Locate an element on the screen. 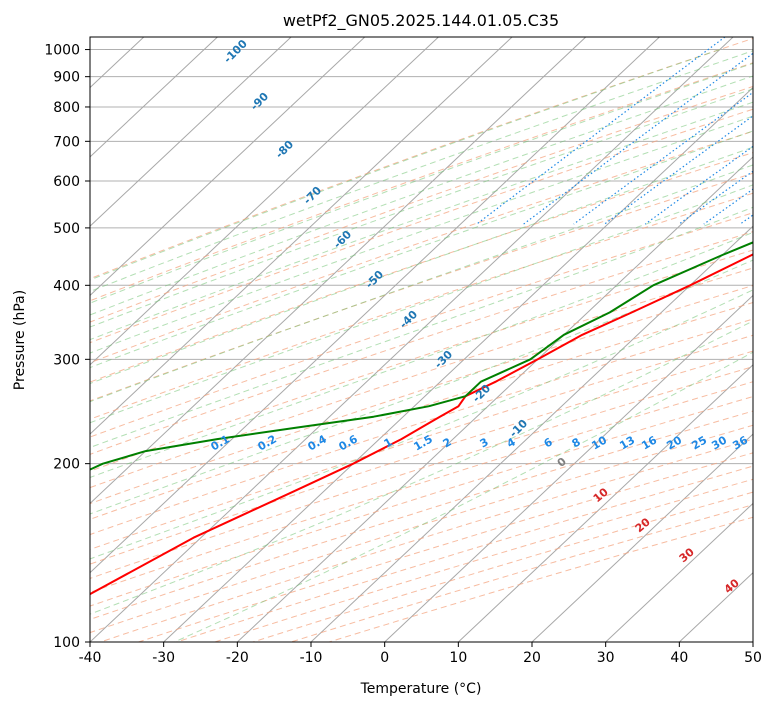  chart-title: wetPf2_GN05.2025.144.01.05.C35 is located at coordinates (421, 21).